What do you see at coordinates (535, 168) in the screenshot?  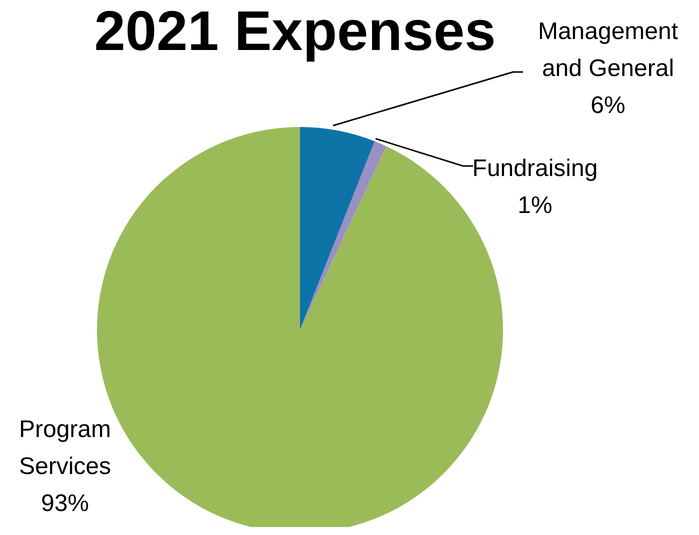 I see `slice-label: Fundraising` at bounding box center [535, 168].